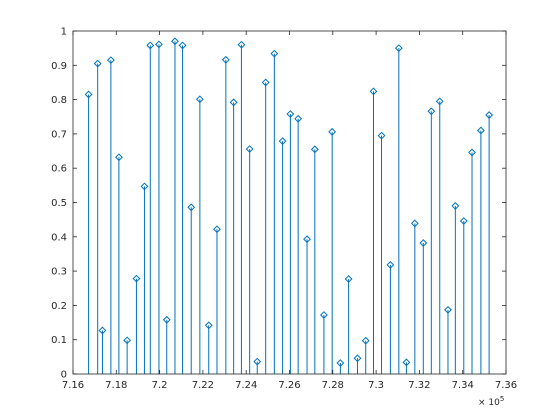 The height and width of the screenshot is (420, 560). What do you see at coordinates (59, 340) in the screenshot?
I see `y-tick-label: 0.1` at bounding box center [59, 340].